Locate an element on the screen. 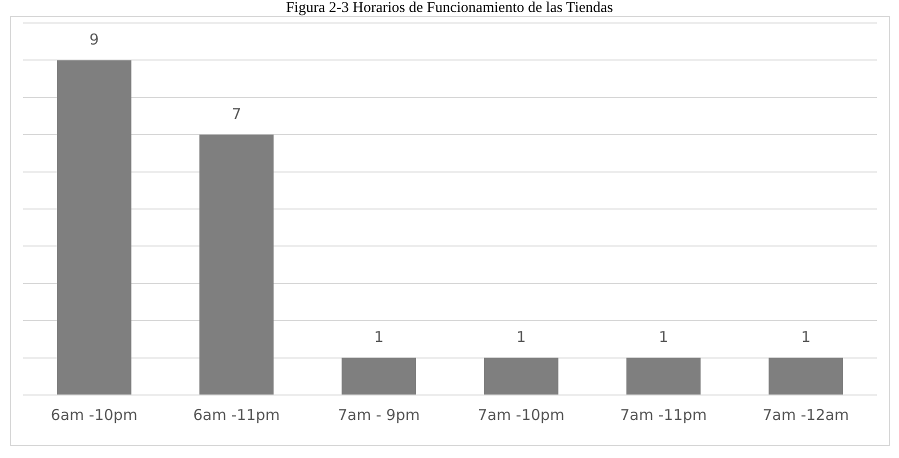 The image size is (899, 458). chart-title: Figura 2-3 Horarios de Funcionamiento de las Tiendas is located at coordinates (449, 8).